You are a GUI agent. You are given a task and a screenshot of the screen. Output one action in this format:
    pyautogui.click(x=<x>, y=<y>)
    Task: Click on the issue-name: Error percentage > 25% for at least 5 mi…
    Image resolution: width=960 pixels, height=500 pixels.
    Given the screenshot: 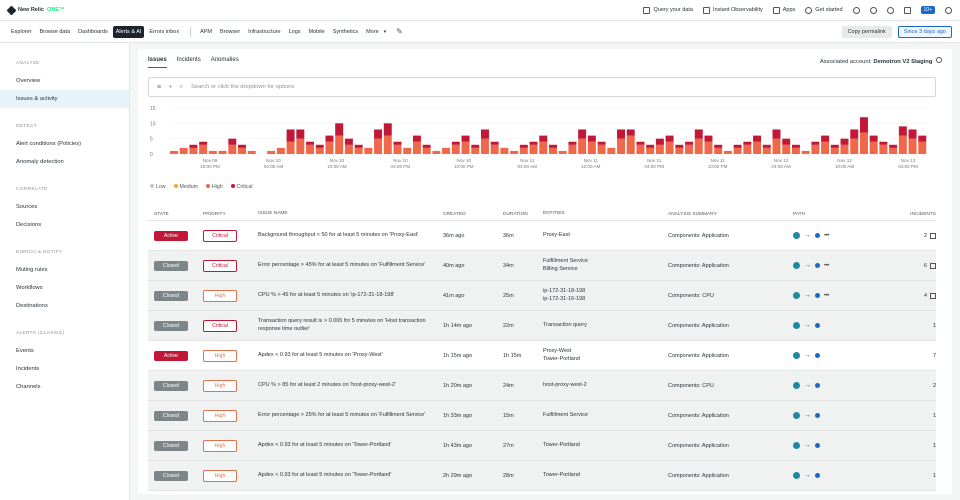 What is the action you would take?
    pyautogui.click(x=342, y=414)
    